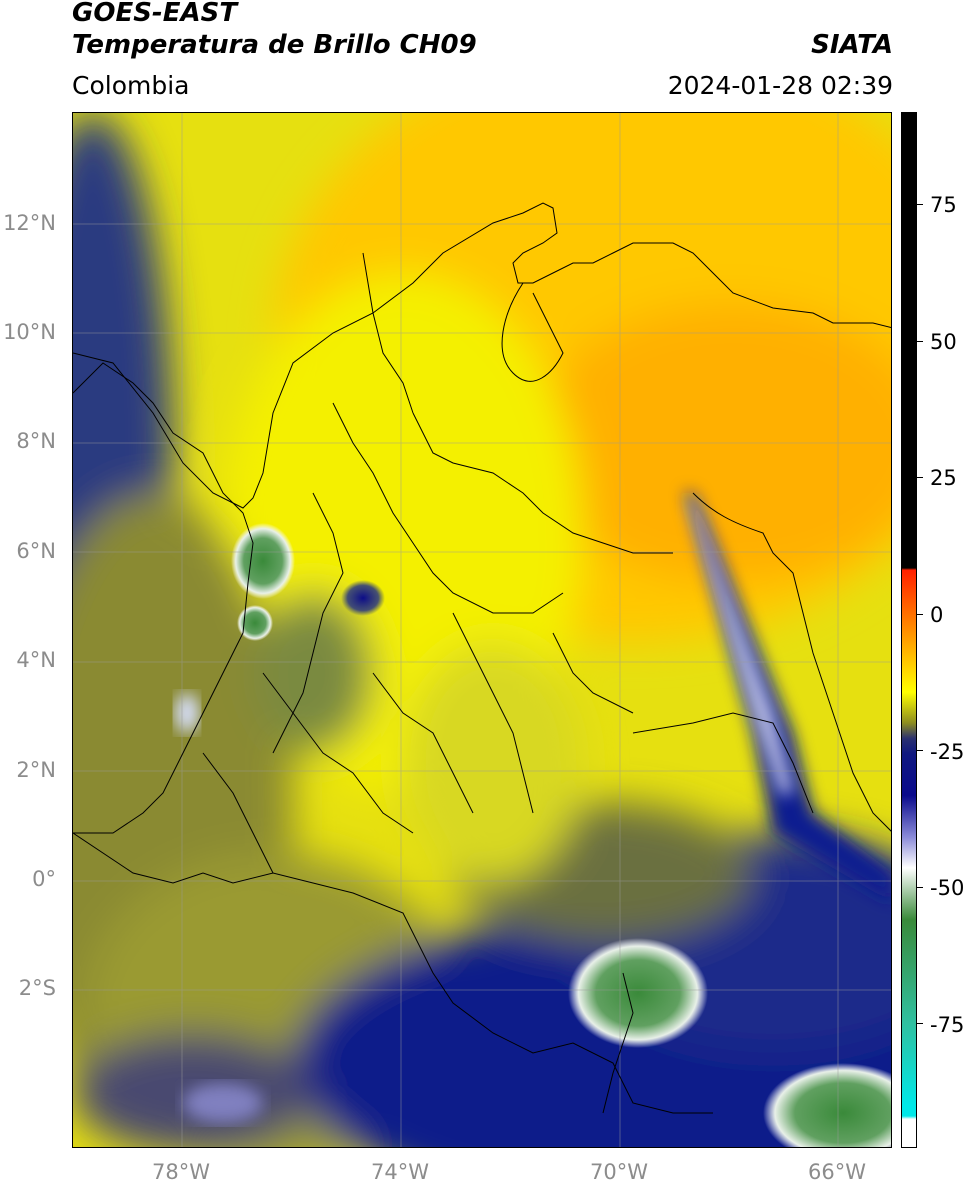 This screenshot has height=1190, width=966. What do you see at coordinates (36, 770) in the screenshot?
I see `lat-label-2n: 2°N` at bounding box center [36, 770].